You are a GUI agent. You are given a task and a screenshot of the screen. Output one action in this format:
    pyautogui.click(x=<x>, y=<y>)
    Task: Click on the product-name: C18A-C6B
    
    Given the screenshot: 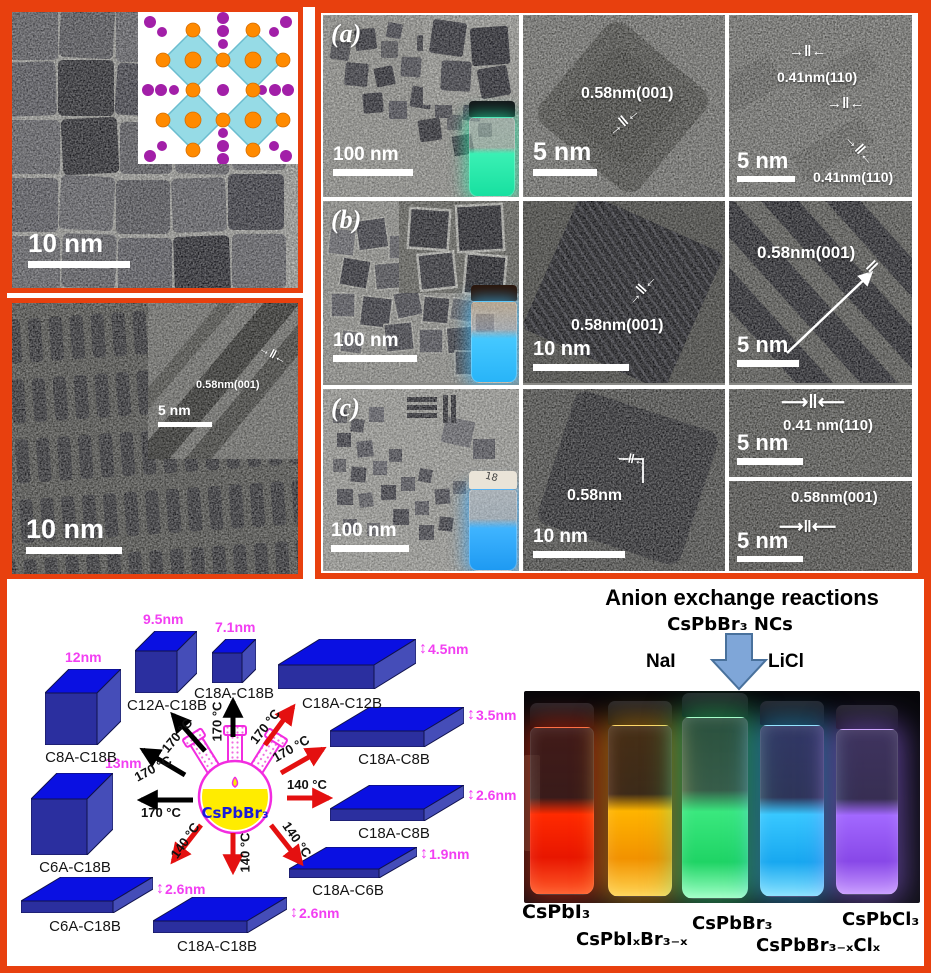 What is the action you would take?
    pyautogui.click(x=348, y=890)
    